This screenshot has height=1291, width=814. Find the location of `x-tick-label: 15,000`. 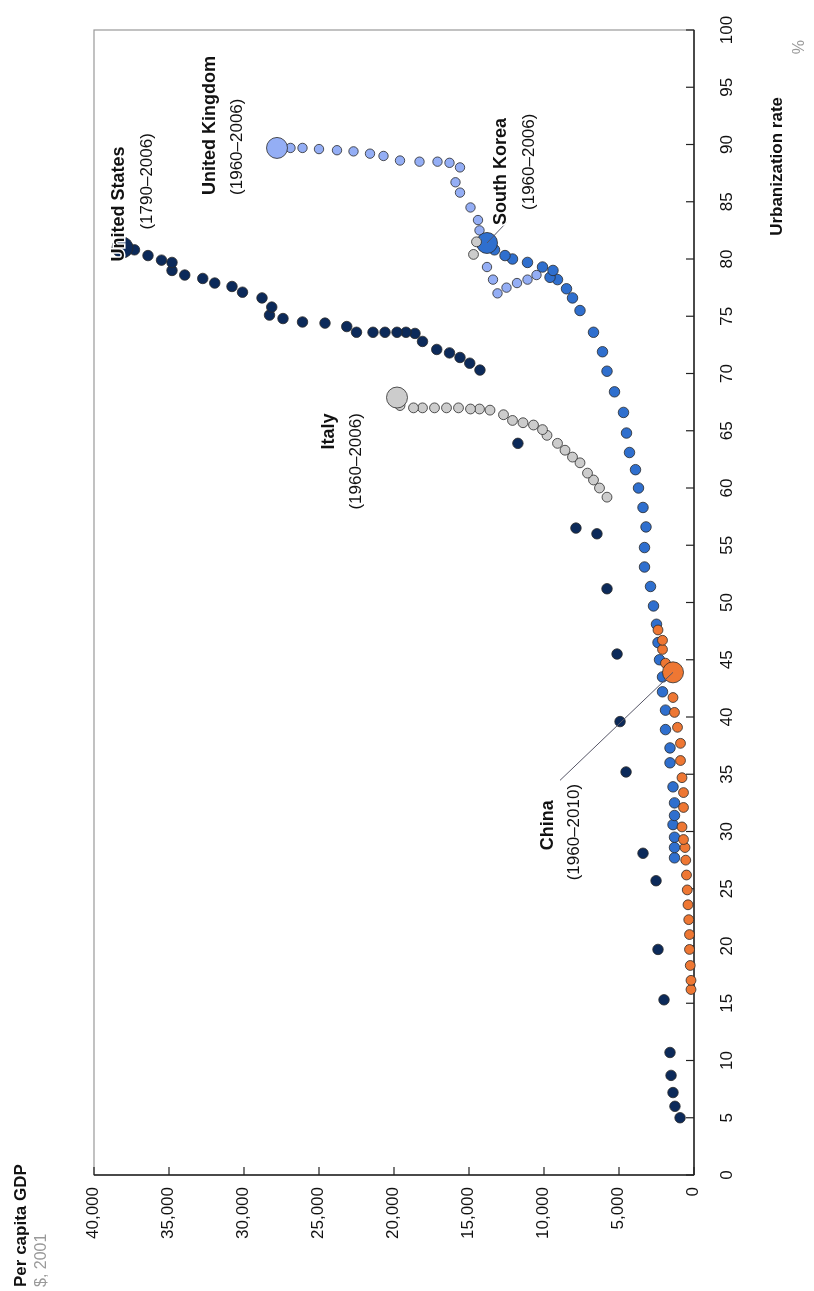

x-tick-label: 15,000 is located at coordinates (468, 1213).